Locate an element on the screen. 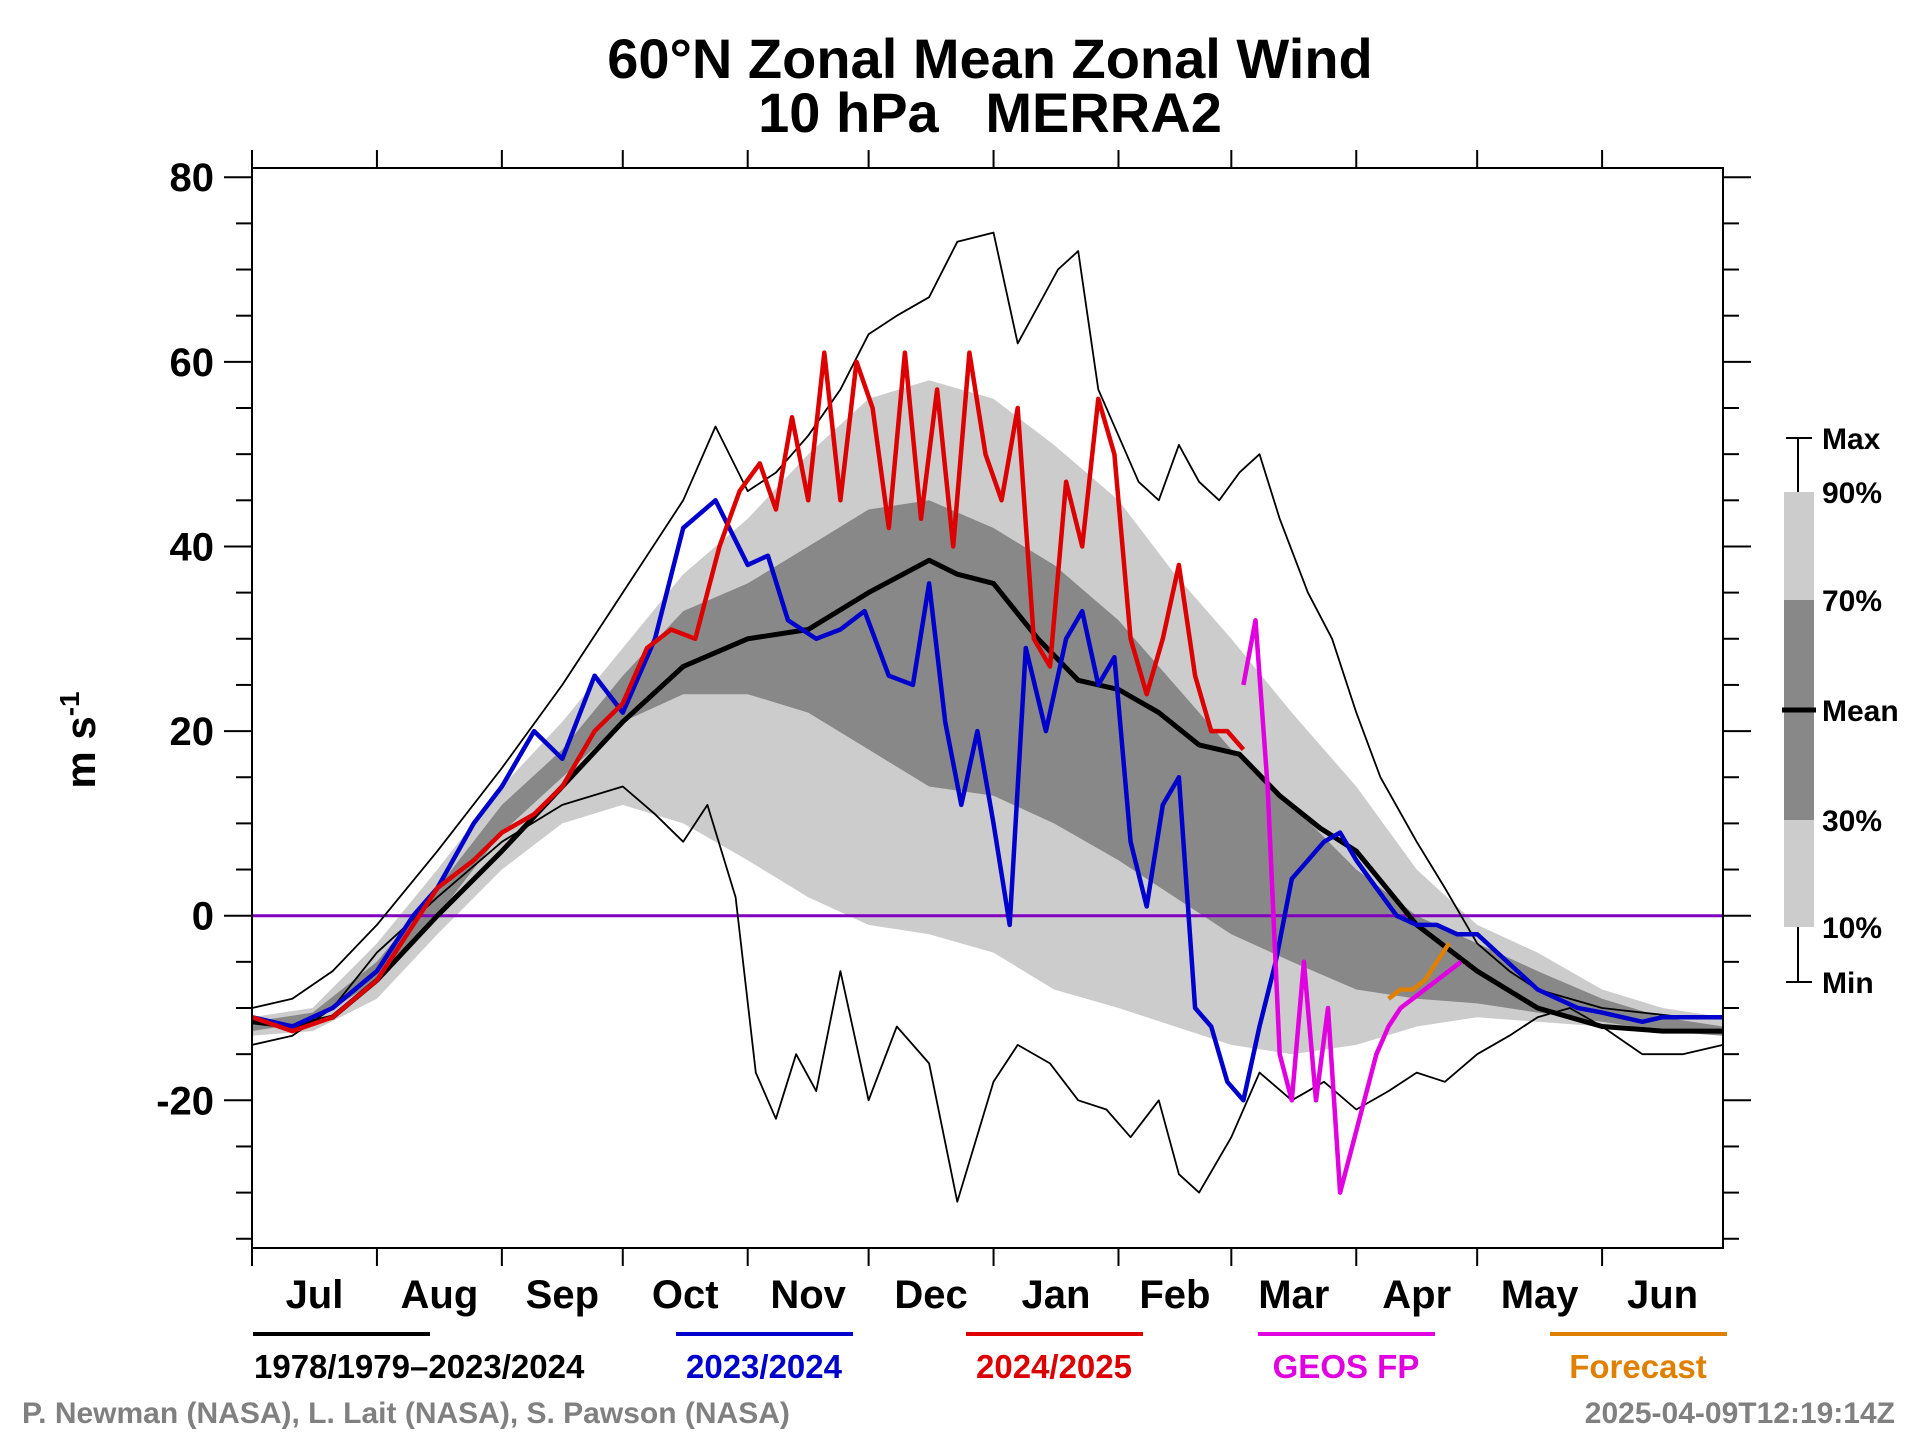 The image size is (1921, 1438). x-month-label: Feb is located at coordinates (1174, 1295).